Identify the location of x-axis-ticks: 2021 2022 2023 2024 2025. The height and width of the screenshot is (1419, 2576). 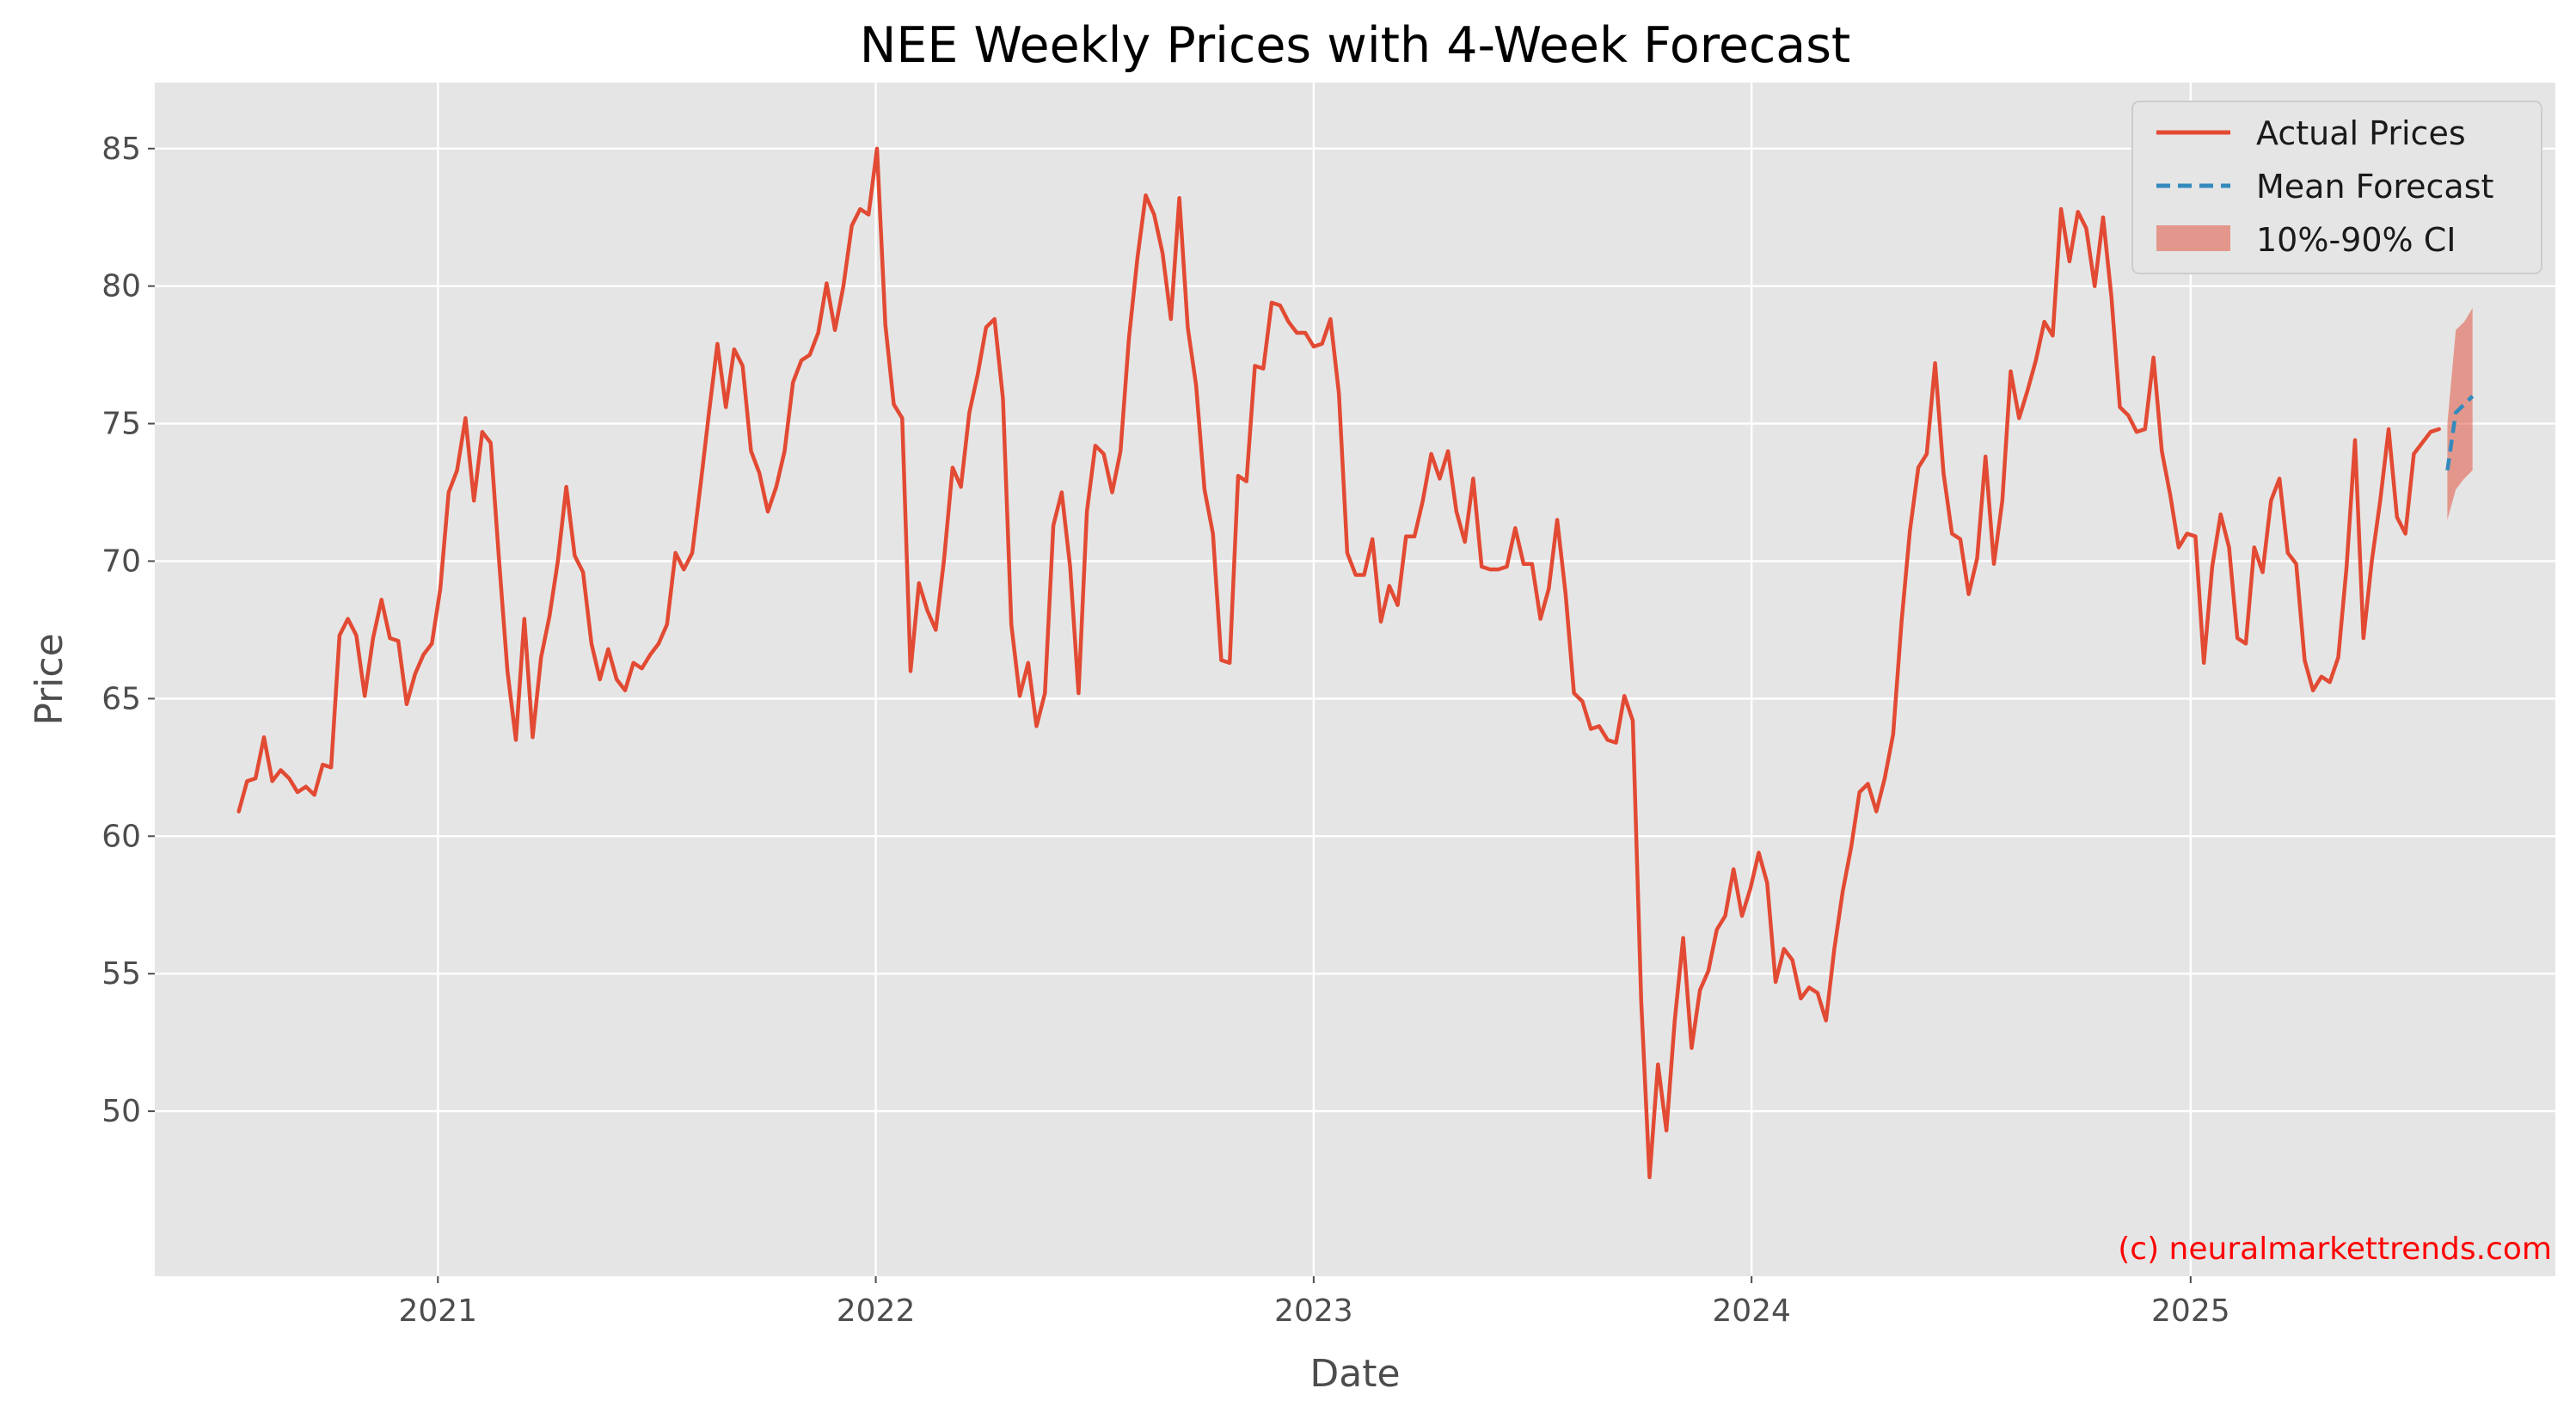
(1314, 1302).